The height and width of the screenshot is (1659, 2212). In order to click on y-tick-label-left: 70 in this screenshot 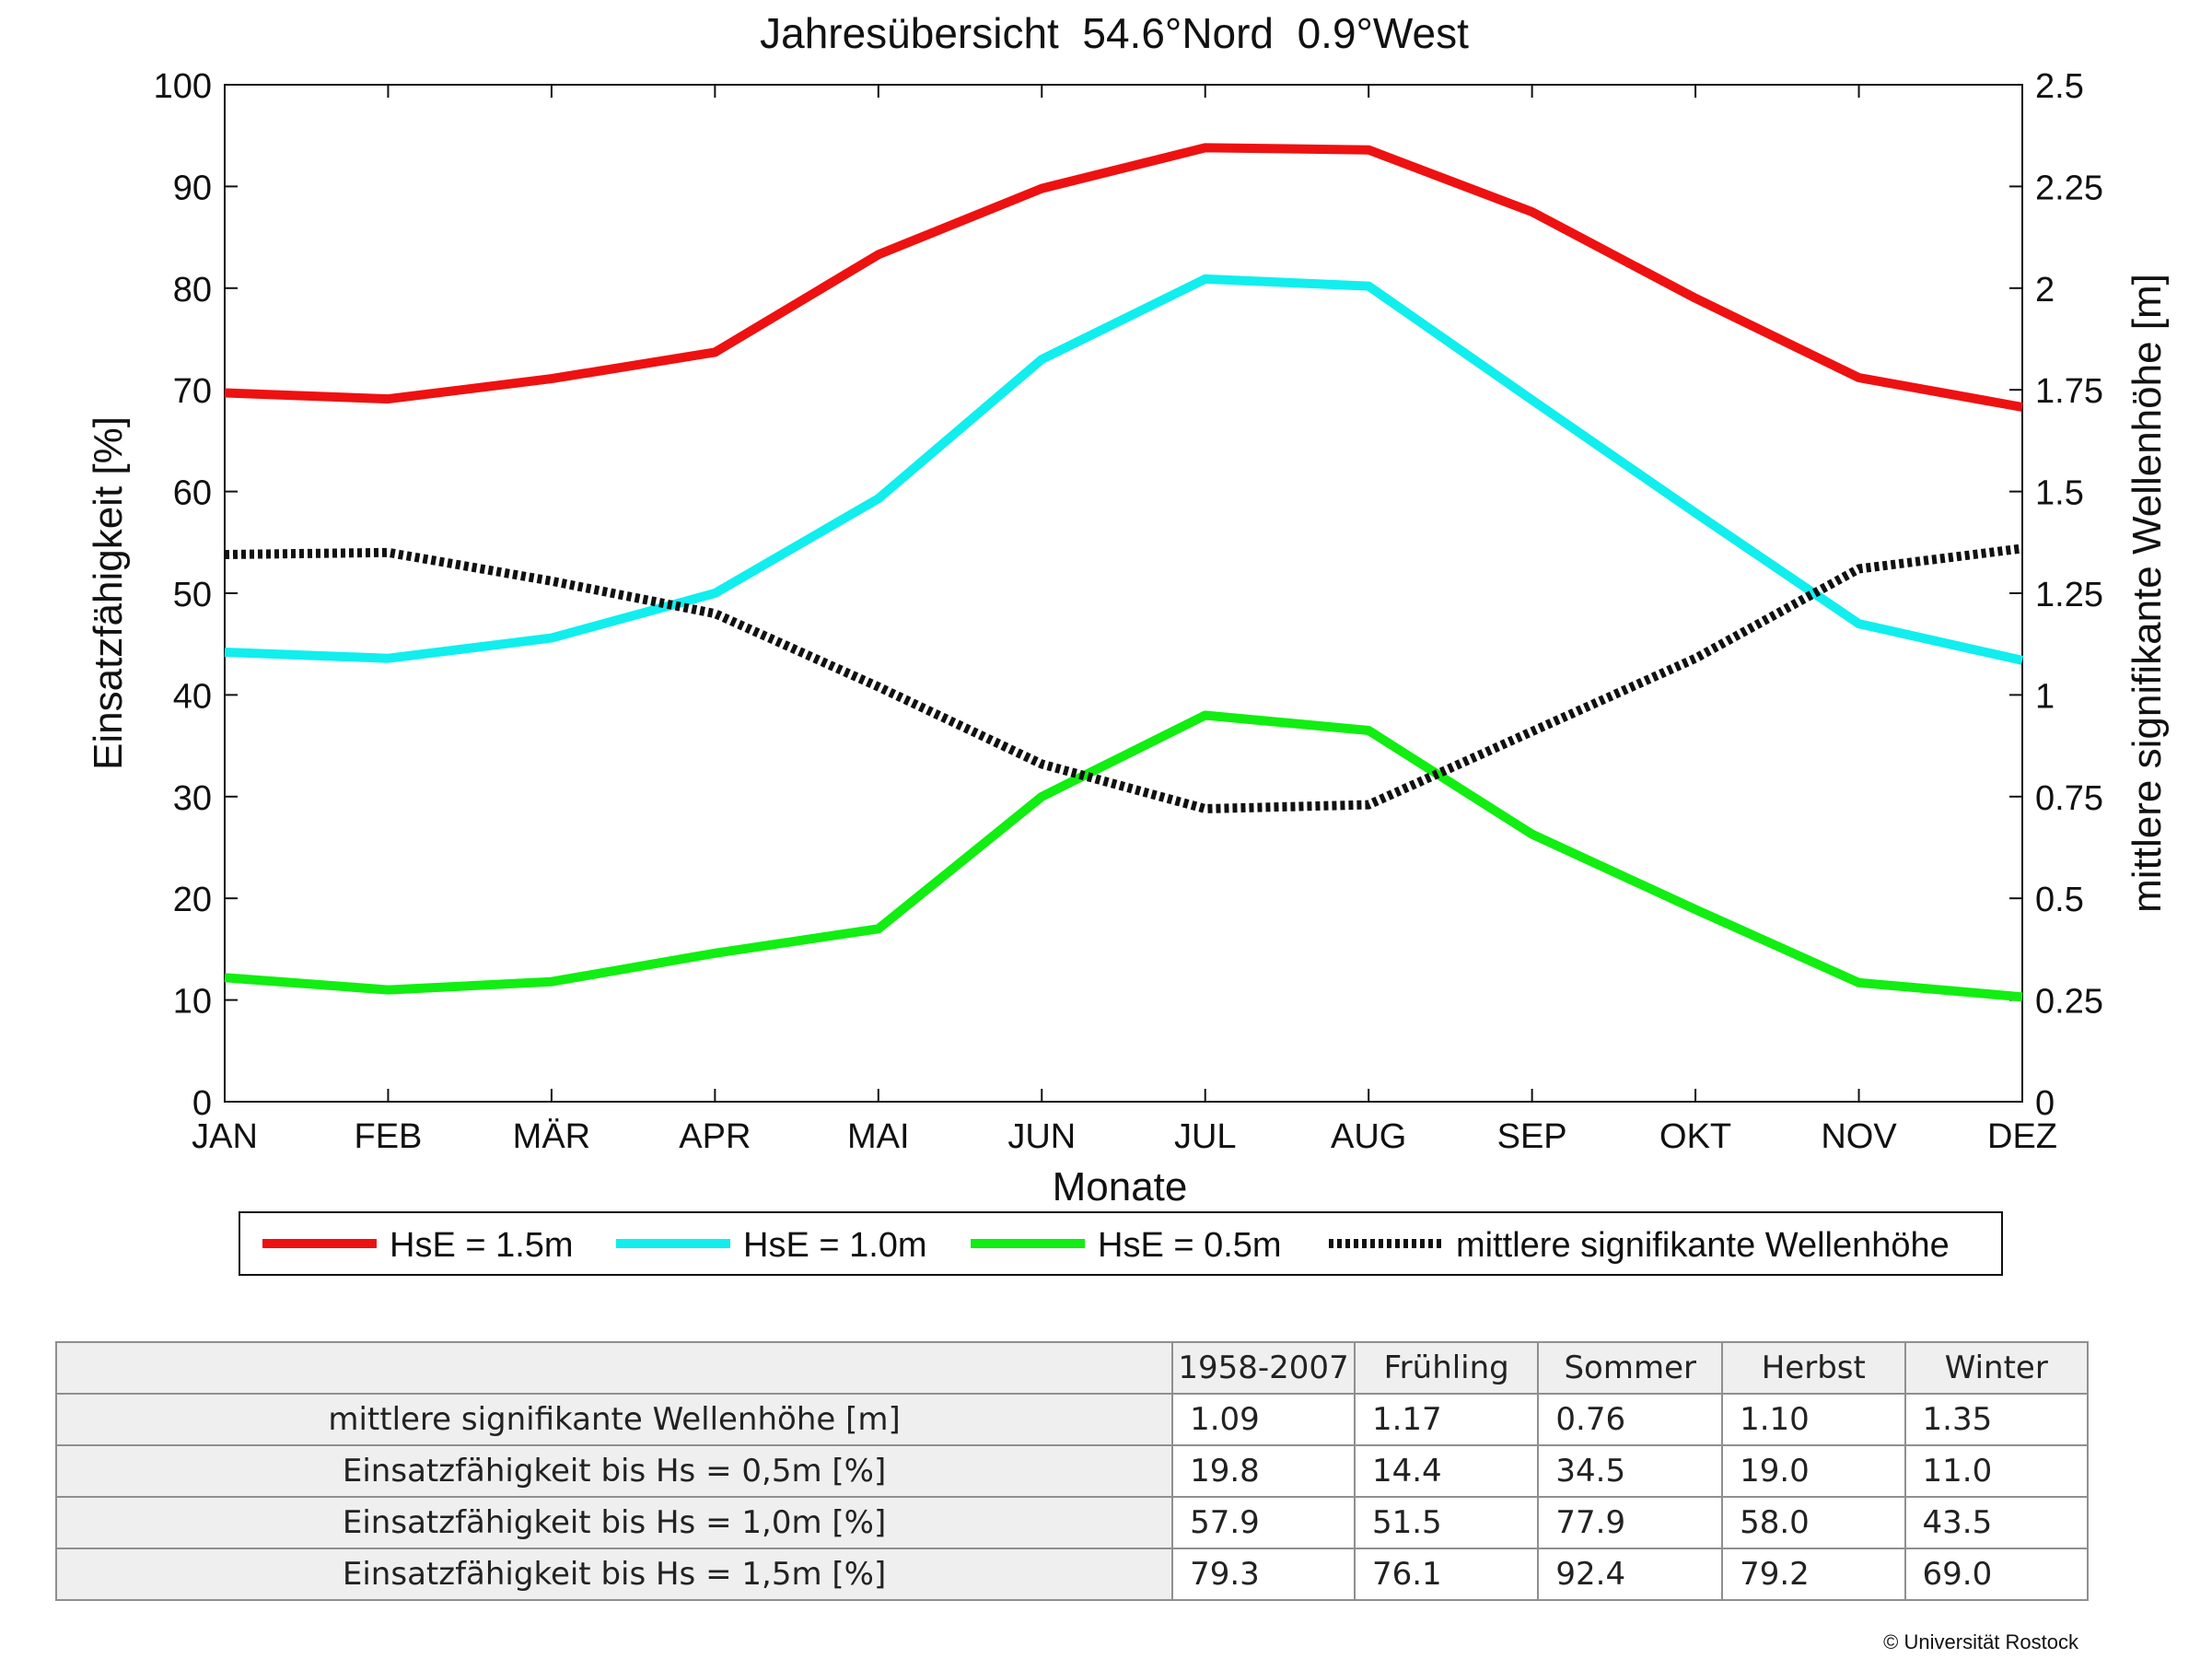, I will do `click(193, 391)`.